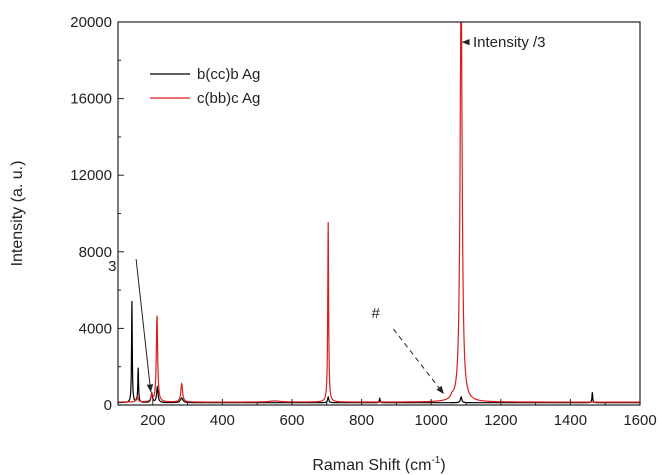  I want to click on x-tick-label: 1400, so click(570, 420).